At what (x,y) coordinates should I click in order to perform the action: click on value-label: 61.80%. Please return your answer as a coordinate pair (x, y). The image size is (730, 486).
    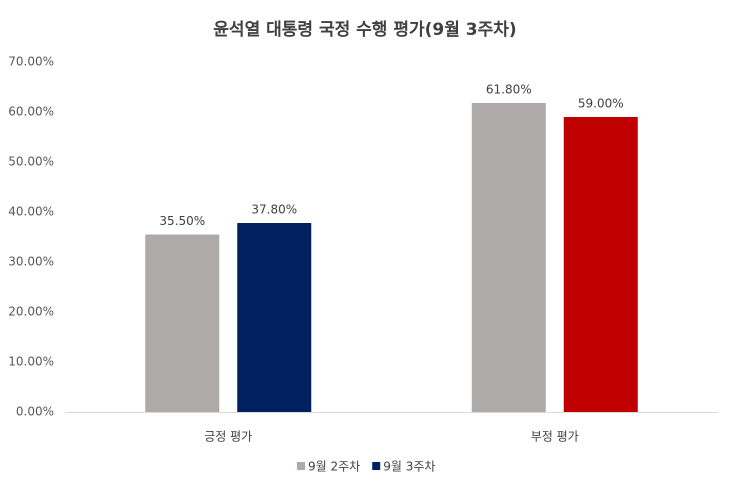
    Looking at the image, I should click on (509, 90).